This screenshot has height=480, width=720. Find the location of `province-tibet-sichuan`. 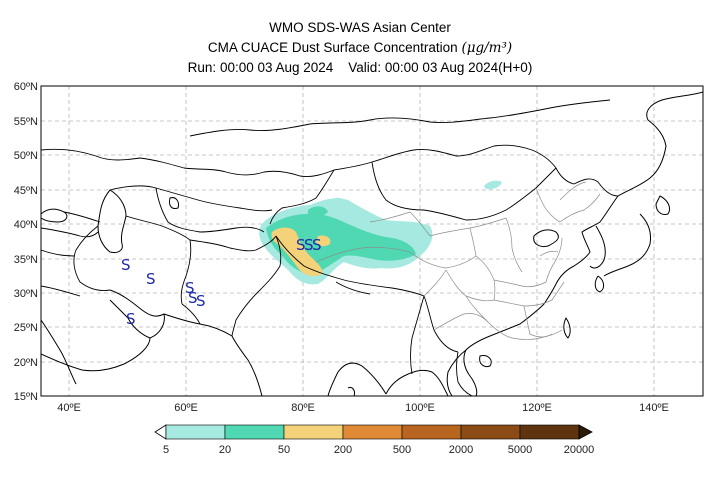

province-tibet-sichuan is located at coordinates (435, 283).